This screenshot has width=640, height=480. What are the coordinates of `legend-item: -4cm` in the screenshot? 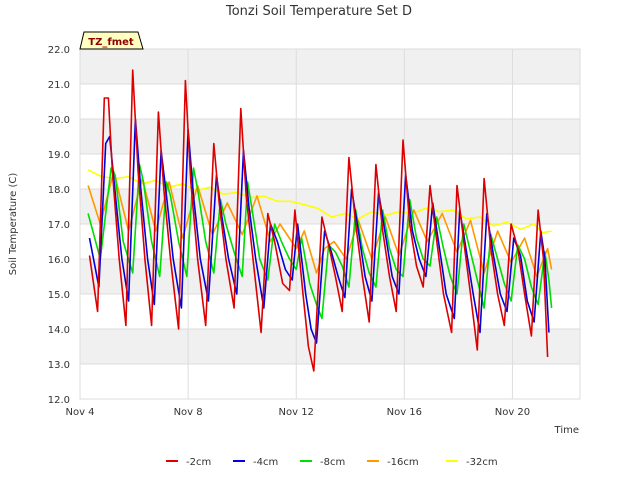 It's located at (255, 462).